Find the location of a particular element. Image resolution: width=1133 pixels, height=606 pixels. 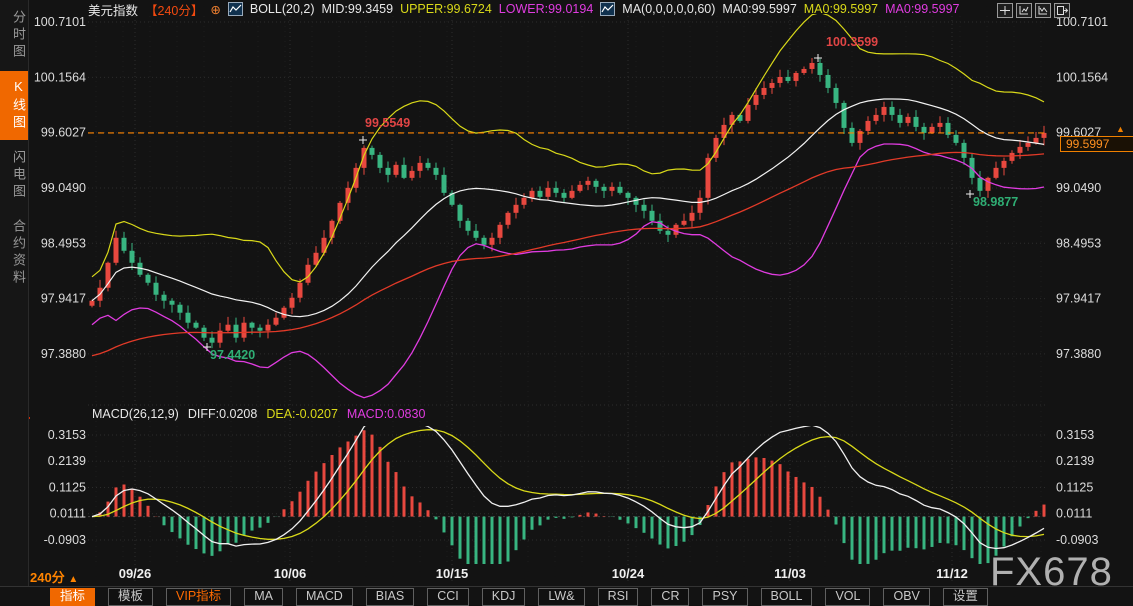

toolbar-obv-tab: OBV is located at coordinates (906, 597).